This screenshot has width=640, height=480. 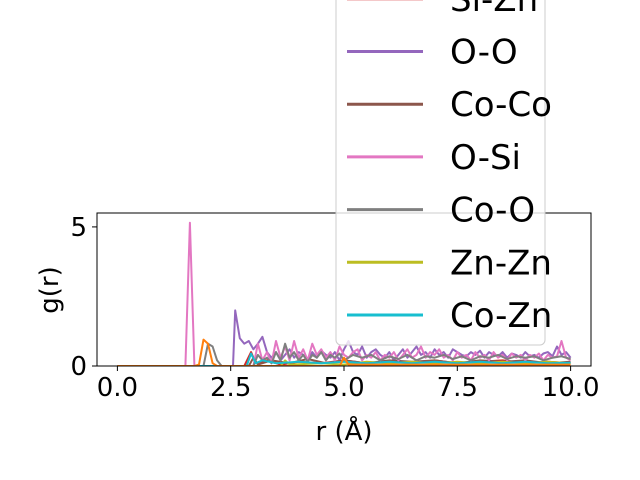 I want to click on legend-label: Co-O, so click(x=492, y=211).